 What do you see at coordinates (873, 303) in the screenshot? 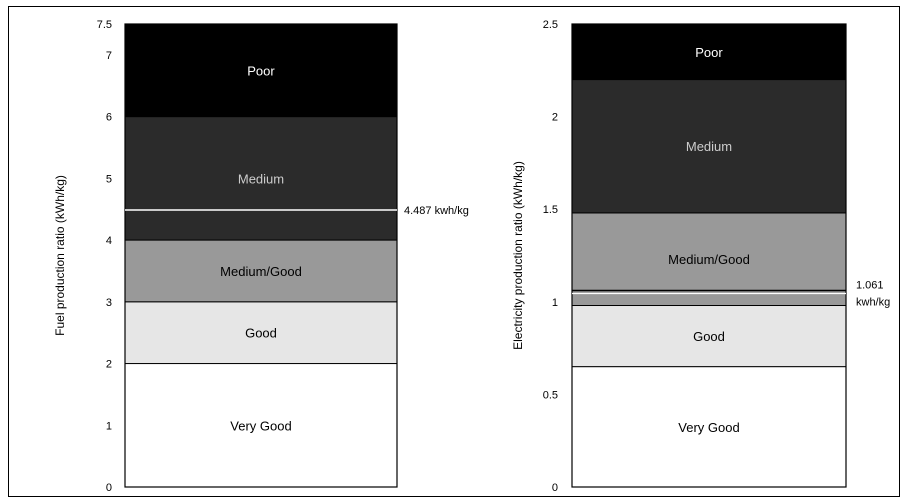
I see `chart2-marker-label-line-1: kwh/kg` at bounding box center [873, 303].